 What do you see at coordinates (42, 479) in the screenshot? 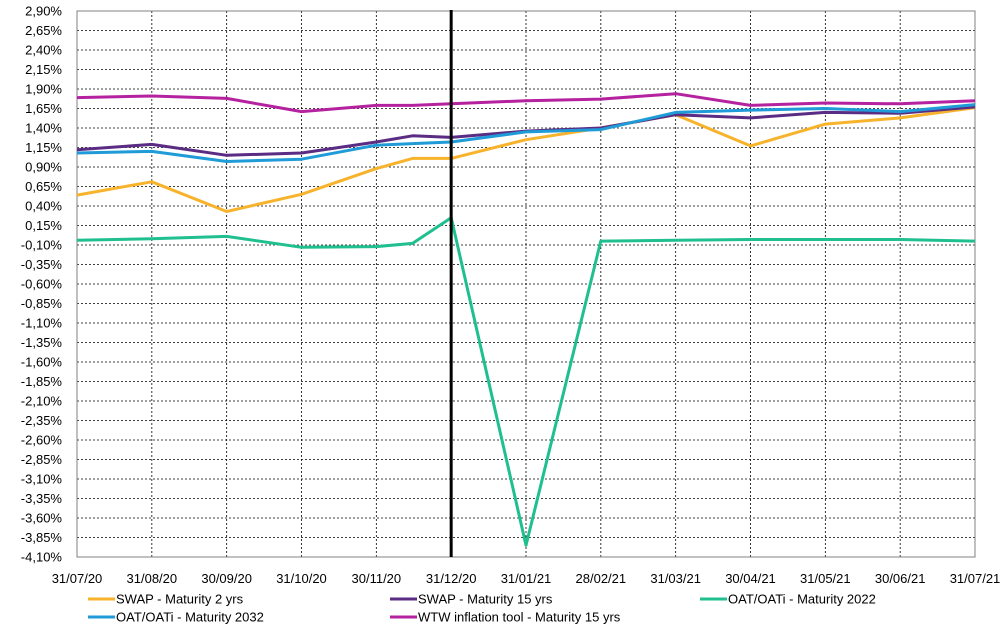
I see `y-tick-label: -3,10%` at bounding box center [42, 479].